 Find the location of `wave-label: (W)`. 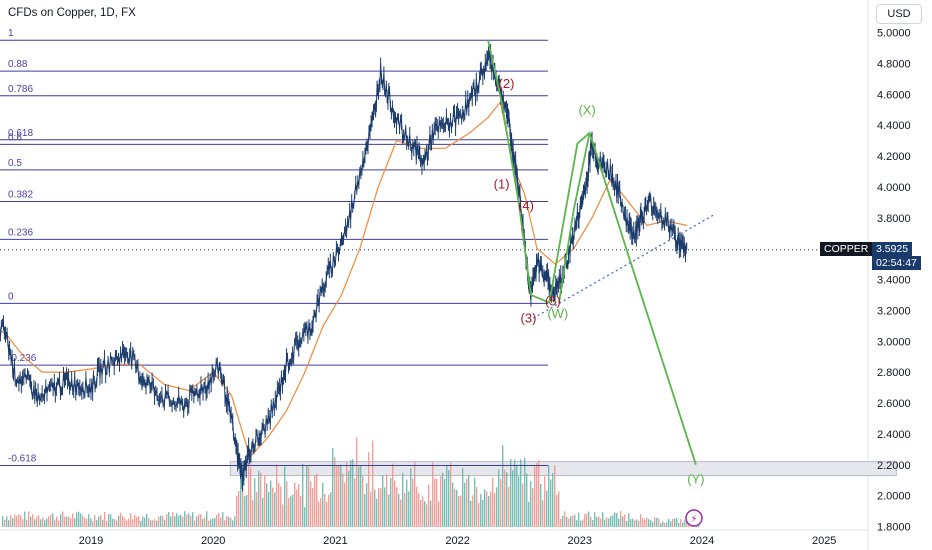

wave-label: (W) is located at coordinates (557, 313).